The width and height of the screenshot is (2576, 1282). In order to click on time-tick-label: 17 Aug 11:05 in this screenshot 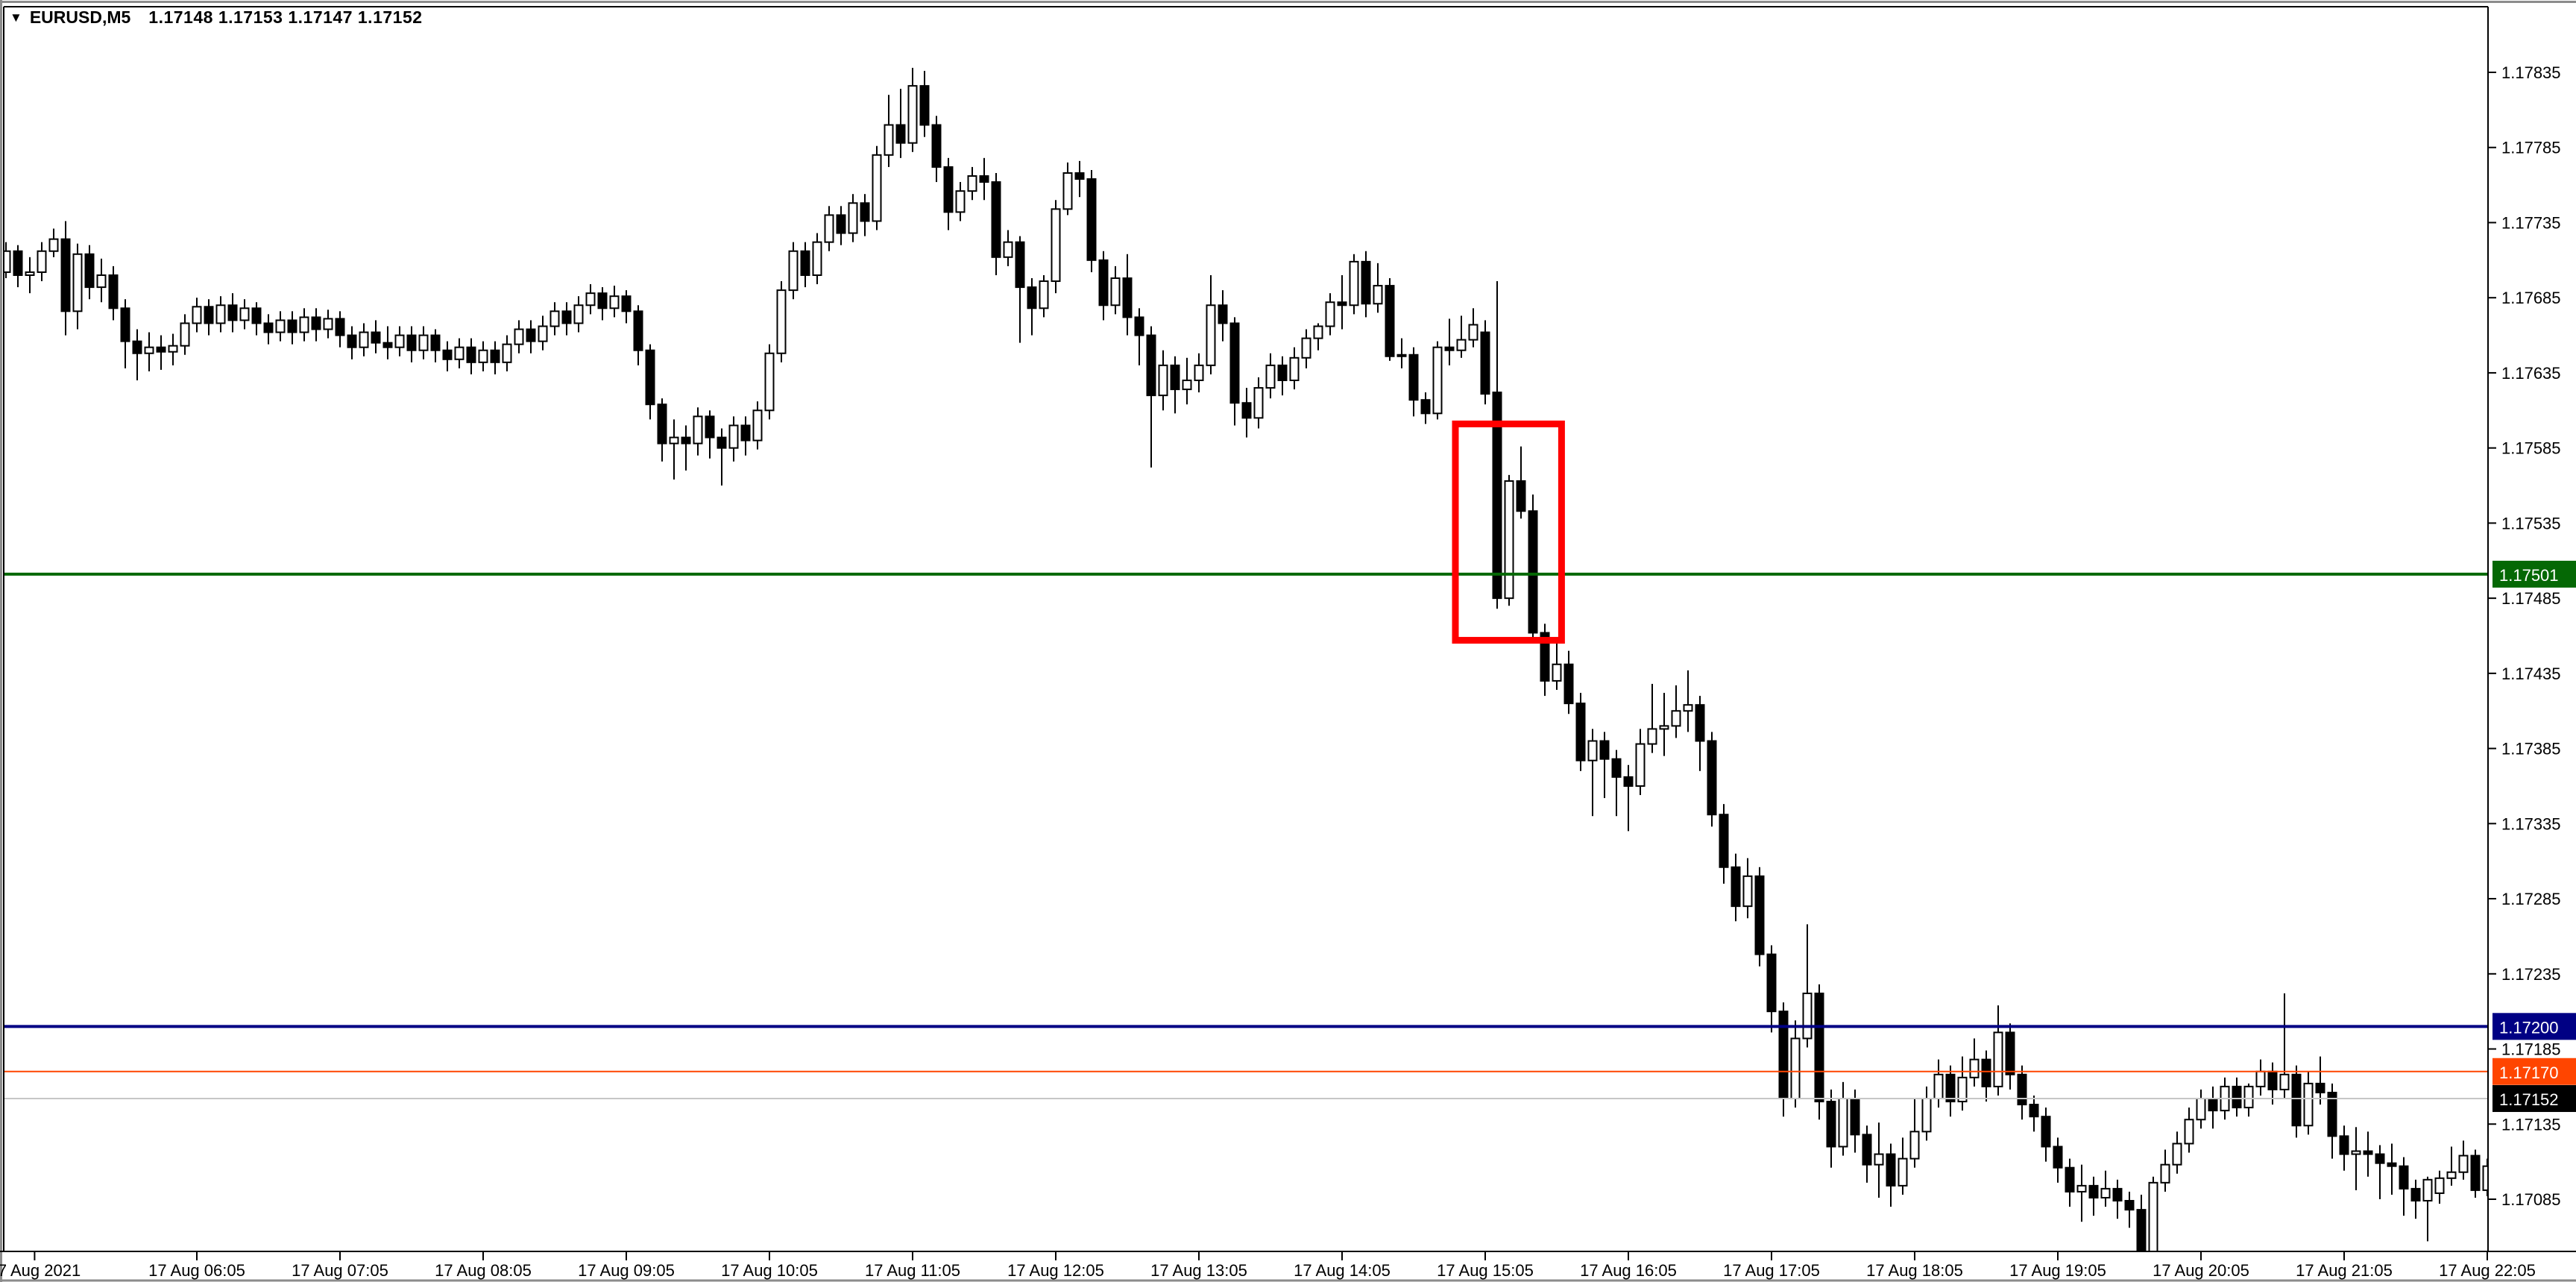, I will do `click(912, 1270)`.